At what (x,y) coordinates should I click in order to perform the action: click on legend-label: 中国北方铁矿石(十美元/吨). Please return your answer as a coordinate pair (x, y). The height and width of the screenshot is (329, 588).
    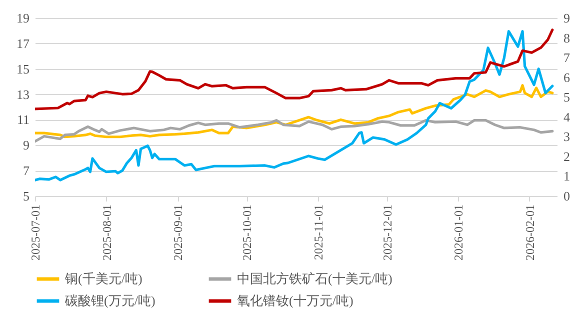
    Looking at the image, I should click on (314, 278).